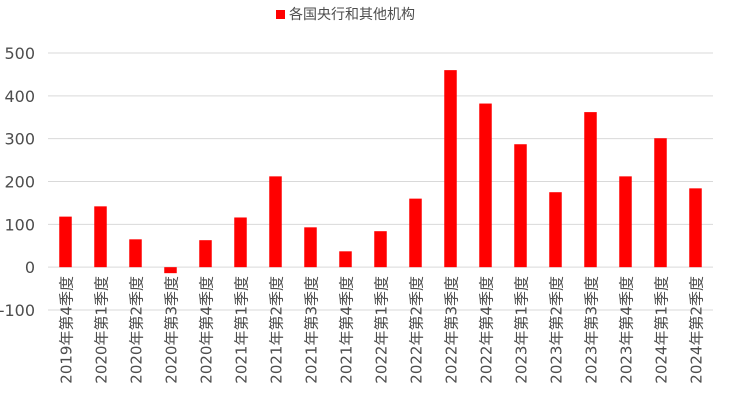  I want to click on x-category-label: 2022年第1季度, so click(382, 330).